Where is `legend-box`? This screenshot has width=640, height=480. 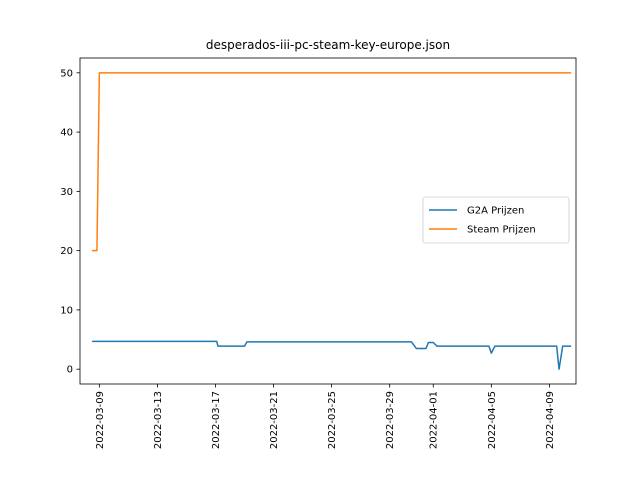 legend-box is located at coordinates (496, 220).